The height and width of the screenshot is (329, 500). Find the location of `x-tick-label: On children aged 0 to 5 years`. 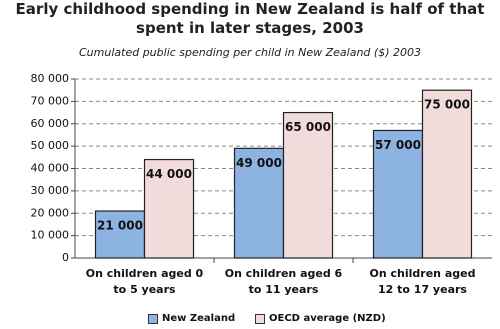

x-tick-label: On children aged 0 to 5 years is located at coordinates (144, 281).